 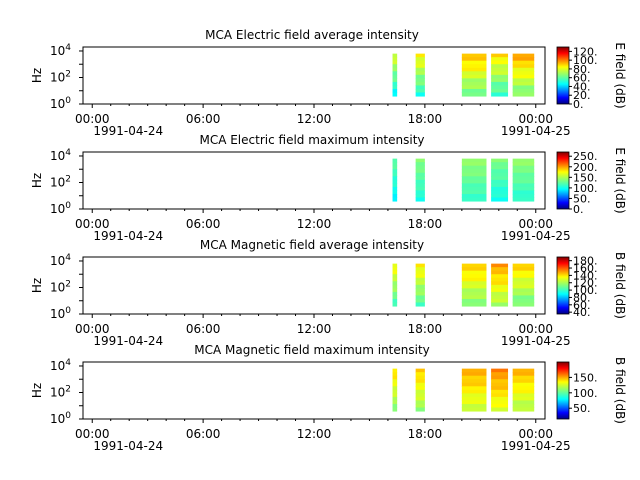 I want to click on colorbar: 50. 100. 150. B field (dB), so click(x=591, y=390).